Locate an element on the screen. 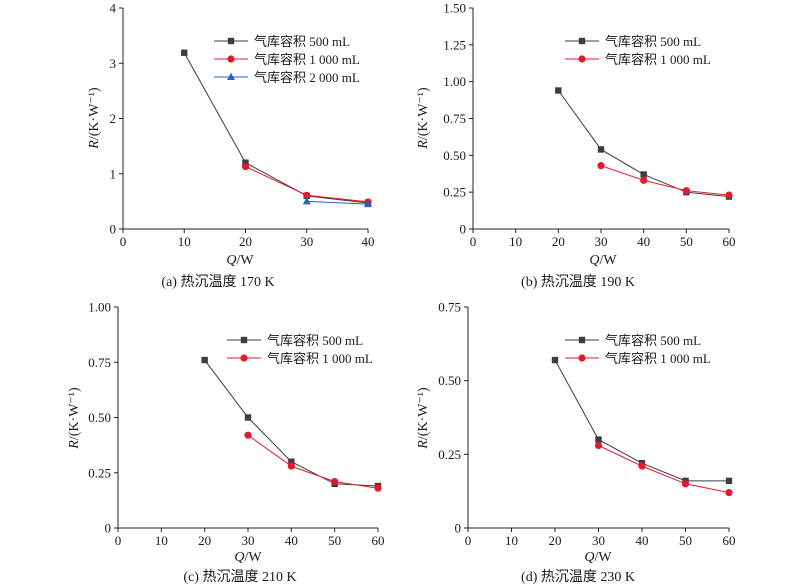 The image size is (800, 588). y-tick-label: 1.50 is located at coordinates (454, 8).